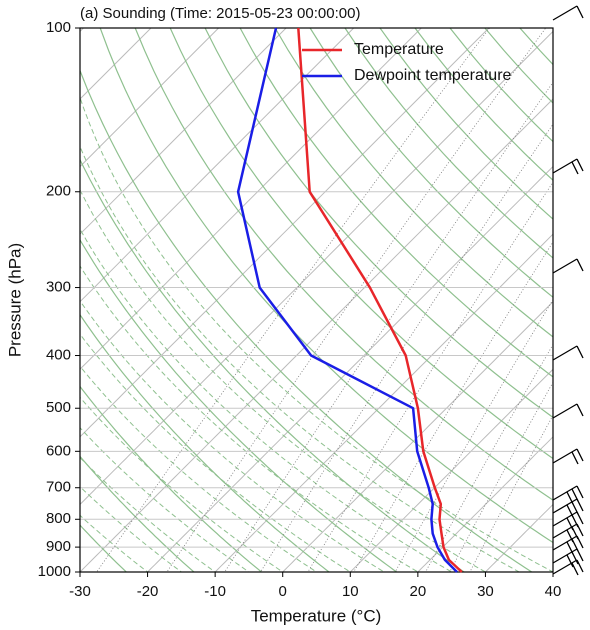 The height and width of the screenshot is (630, 590). What do you see at coordinates (14, 300) in the screenshot?
I see `y-axis-label: Pressure (hPa)` at bounding box center [14, 300].